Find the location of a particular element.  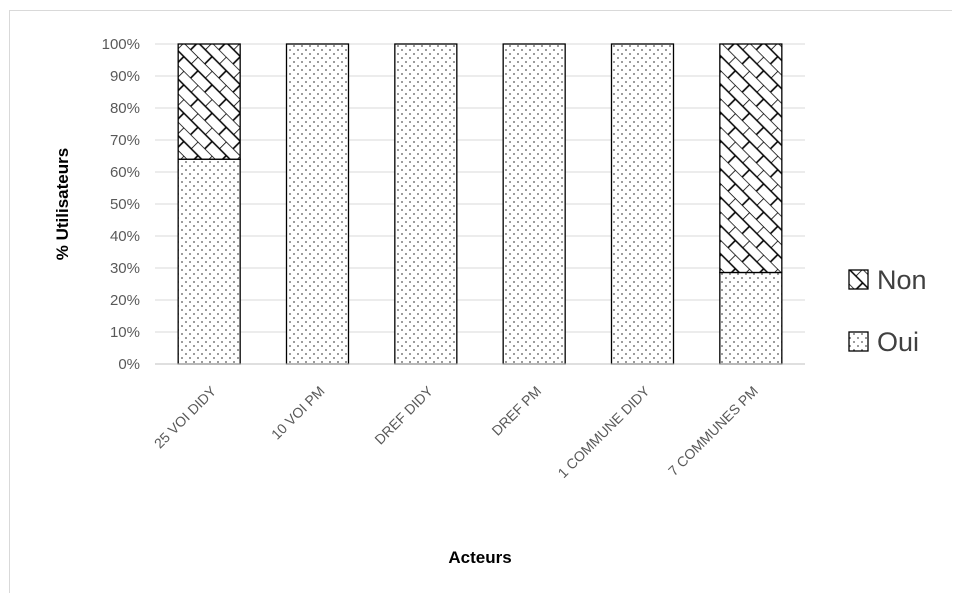

y-tick-label: 70% is located at coordinates (125, 140).